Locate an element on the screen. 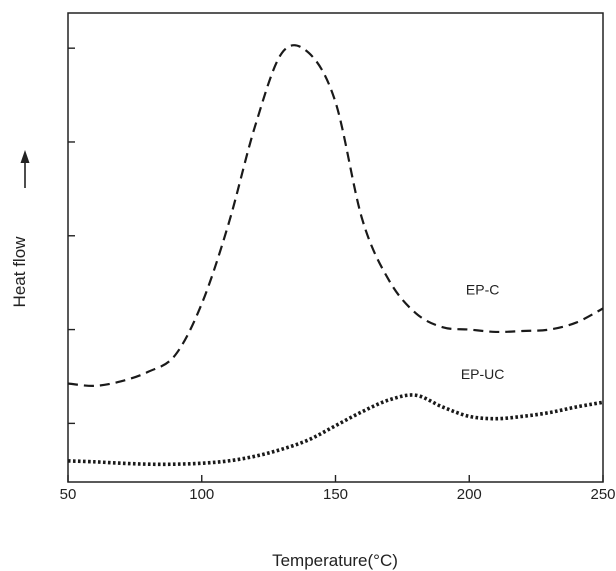 This screenshot has height=571, width=616. x-tick-label: 150 is located at coordinates (335, 494).